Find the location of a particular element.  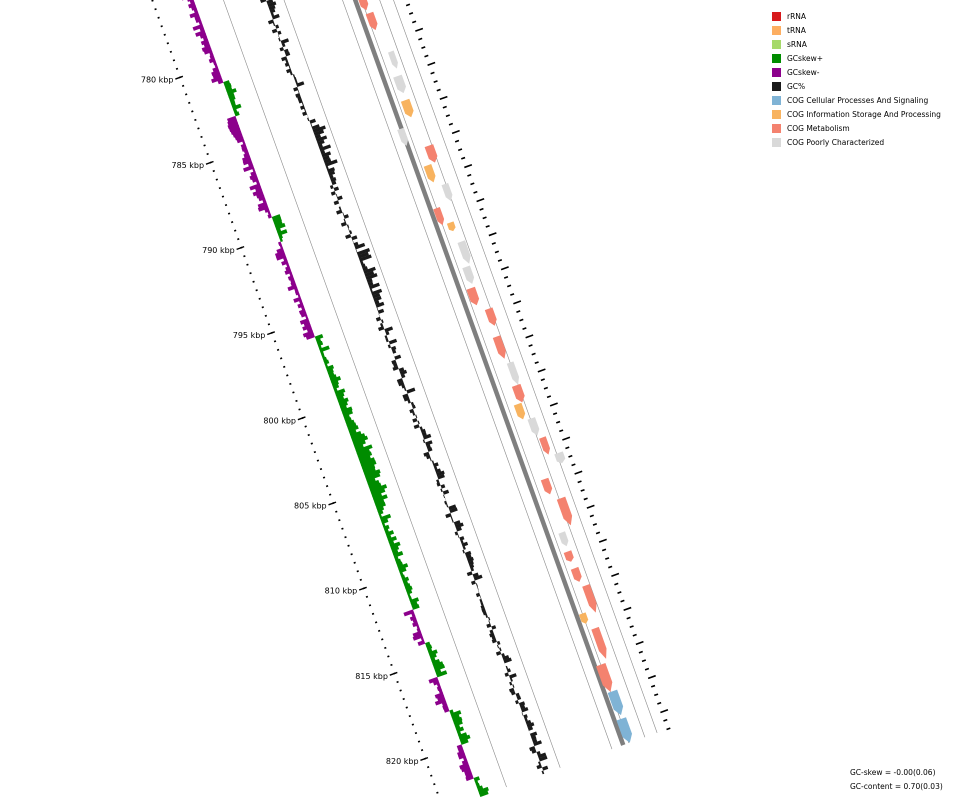

tick-label: 795 kbp is located at coordinates (249, 335).